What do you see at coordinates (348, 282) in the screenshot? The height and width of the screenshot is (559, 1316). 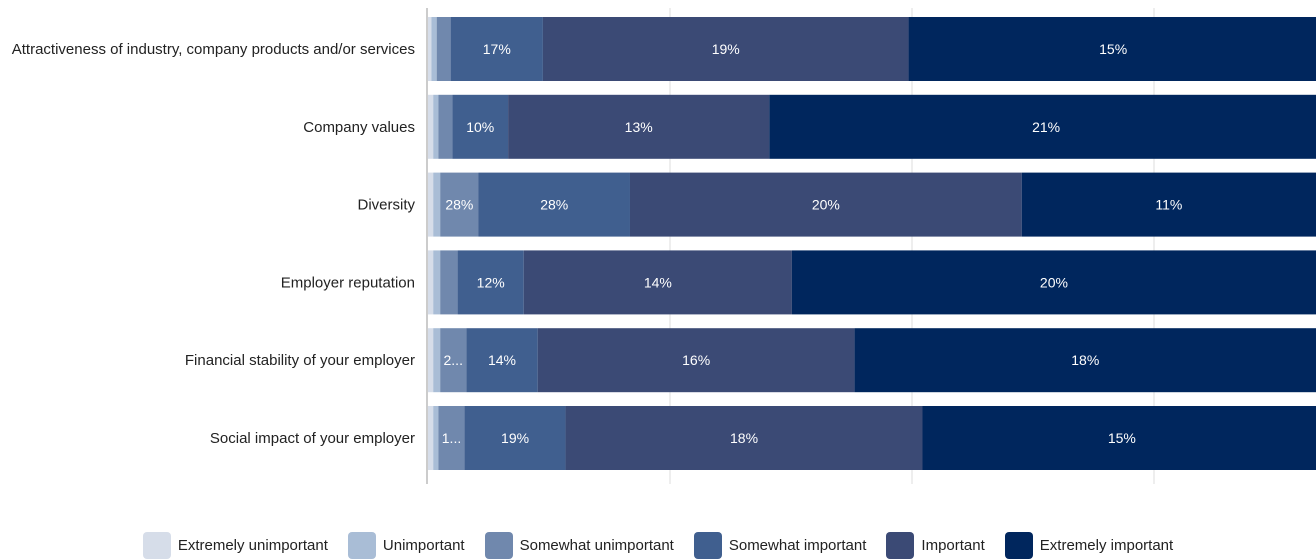 I see `category-label: Employer reputation` at bounding box center [348, 282].